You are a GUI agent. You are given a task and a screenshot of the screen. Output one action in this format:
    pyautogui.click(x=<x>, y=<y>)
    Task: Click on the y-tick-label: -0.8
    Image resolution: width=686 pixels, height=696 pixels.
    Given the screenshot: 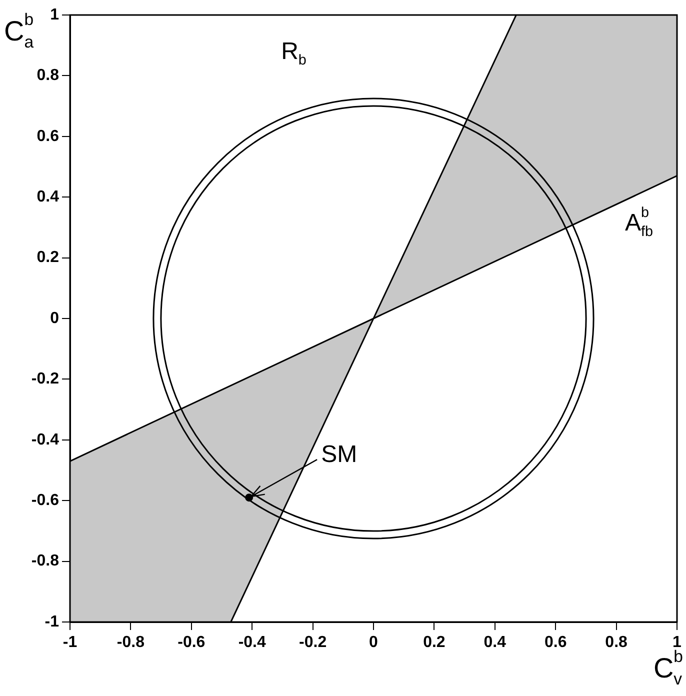 What is the action you would take?
    pyautogui.click(x=45, y=561)
    